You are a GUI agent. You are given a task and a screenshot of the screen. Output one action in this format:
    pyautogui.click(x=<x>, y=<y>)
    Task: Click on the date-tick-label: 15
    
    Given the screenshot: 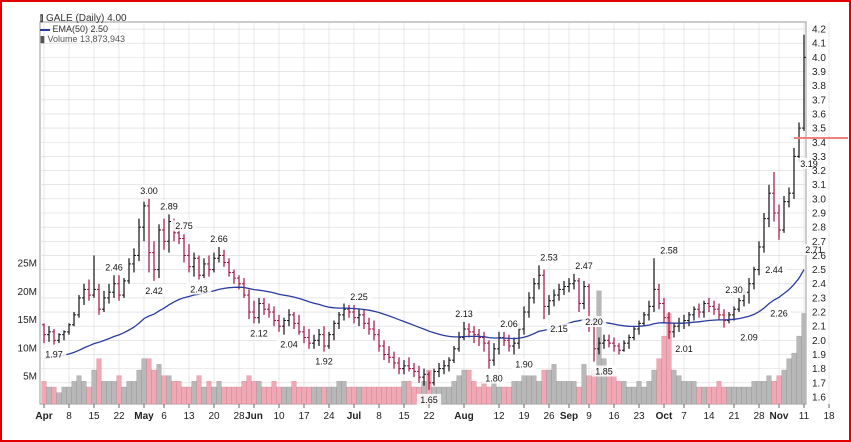 What is the action you would take?
    pyautogui.click(x=94, y=416)
    